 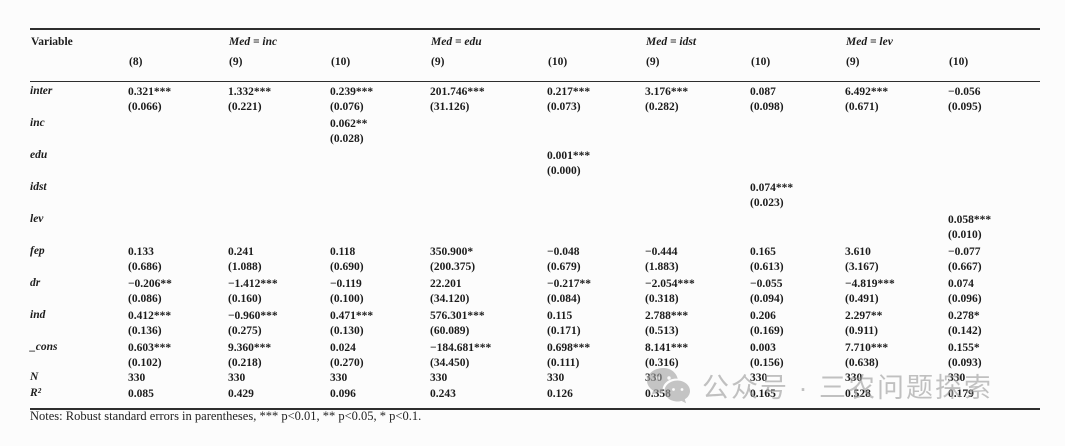 I want to click on coef-cell: 0.603*** (0.102), so click(x=150, y=355).